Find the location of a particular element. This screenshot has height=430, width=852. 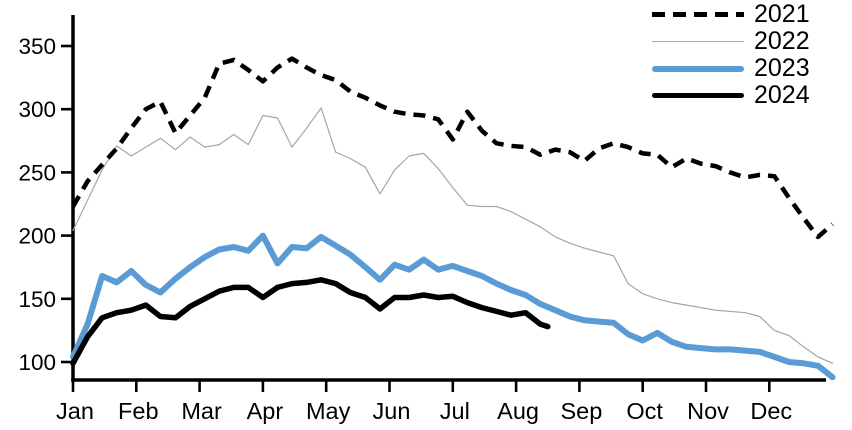

x-tick-label: Sep is located at coordinates (581, 411).